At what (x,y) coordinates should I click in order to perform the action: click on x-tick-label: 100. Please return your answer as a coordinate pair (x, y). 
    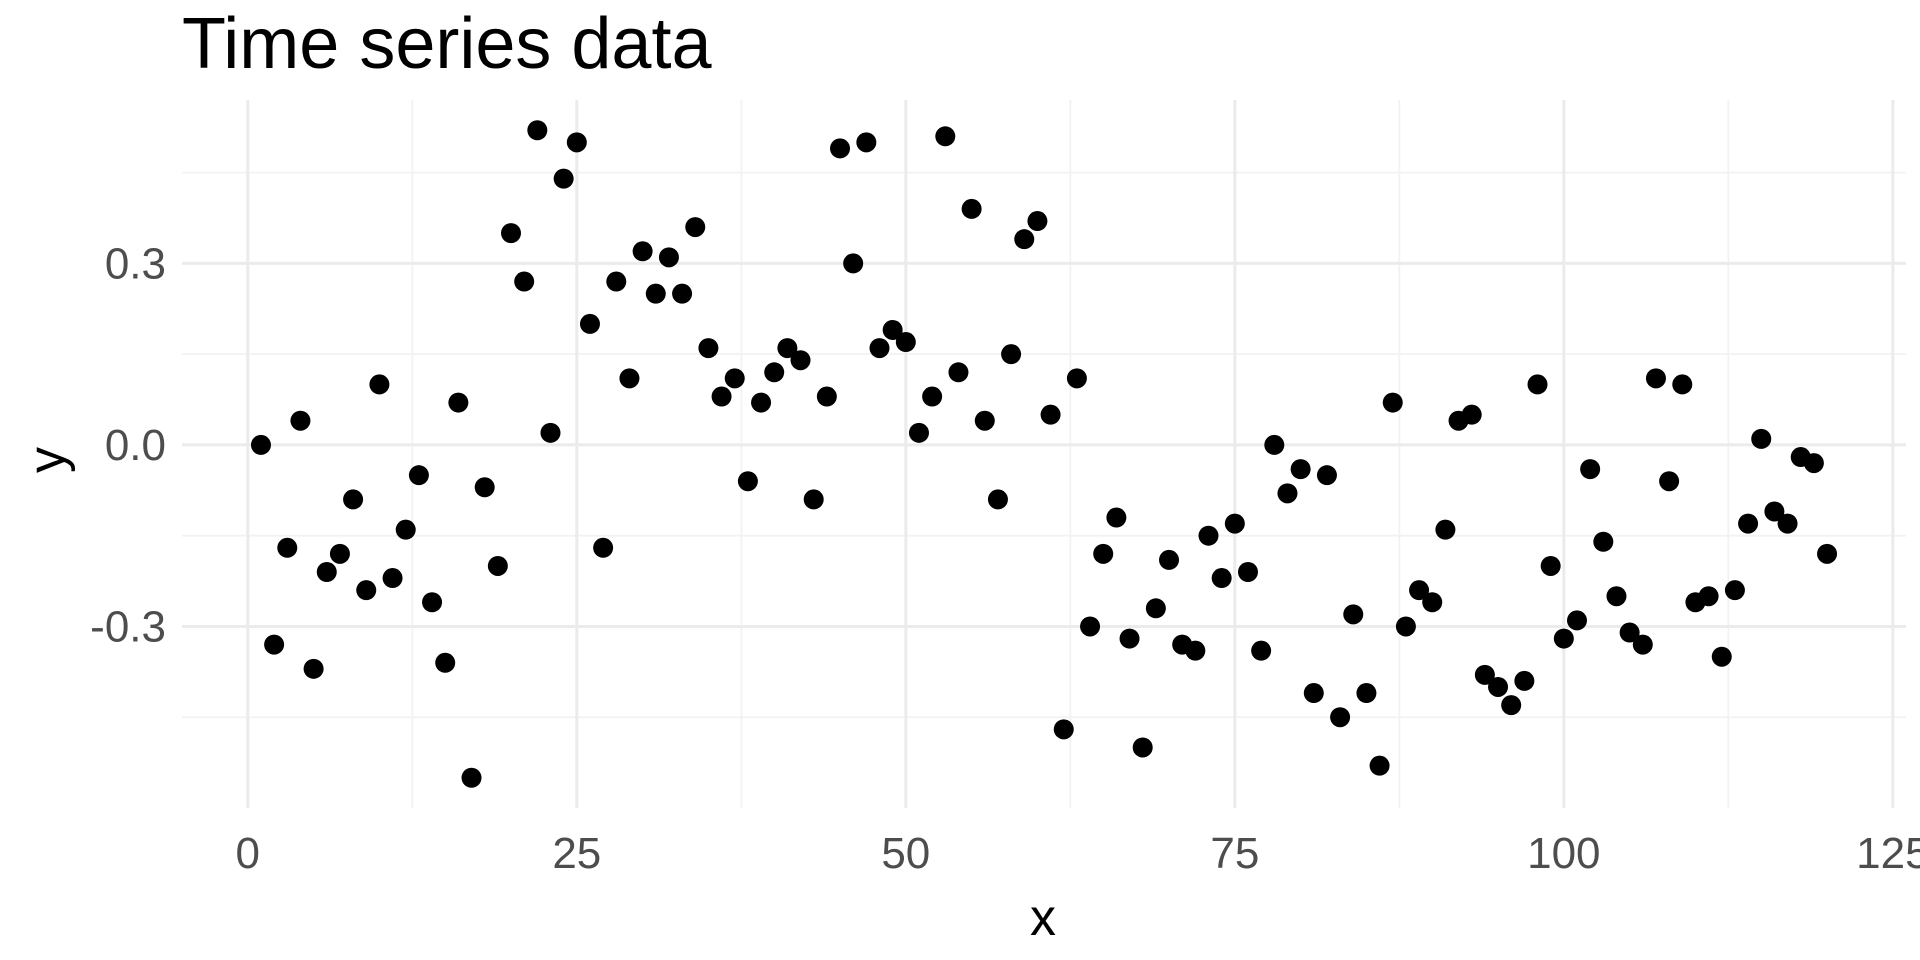
    Looking at the image, I should click on (1563, 853).